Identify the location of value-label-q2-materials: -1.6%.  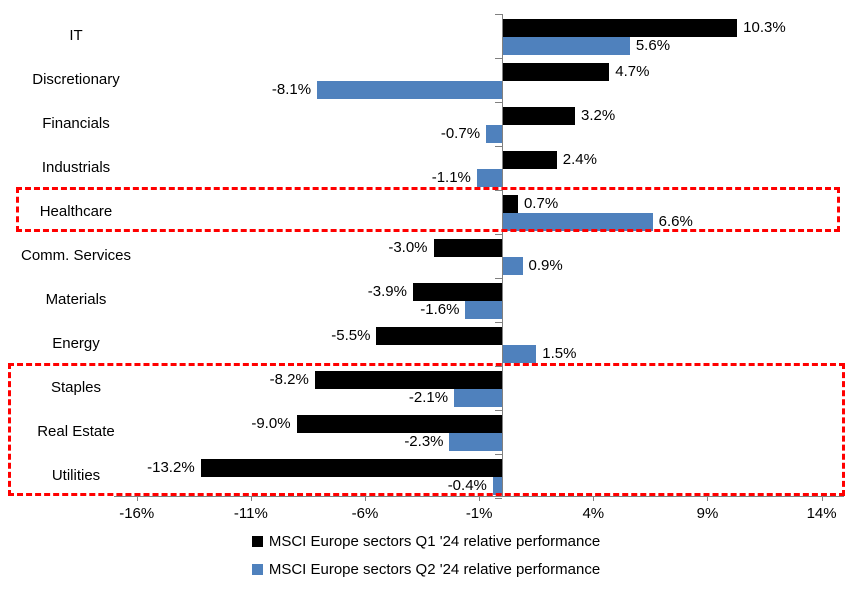
(440, 309).